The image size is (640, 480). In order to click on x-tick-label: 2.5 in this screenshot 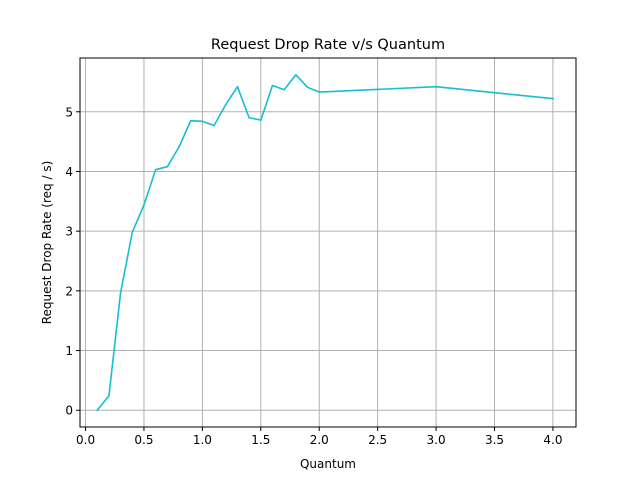, I will do `click(377, 440)`.